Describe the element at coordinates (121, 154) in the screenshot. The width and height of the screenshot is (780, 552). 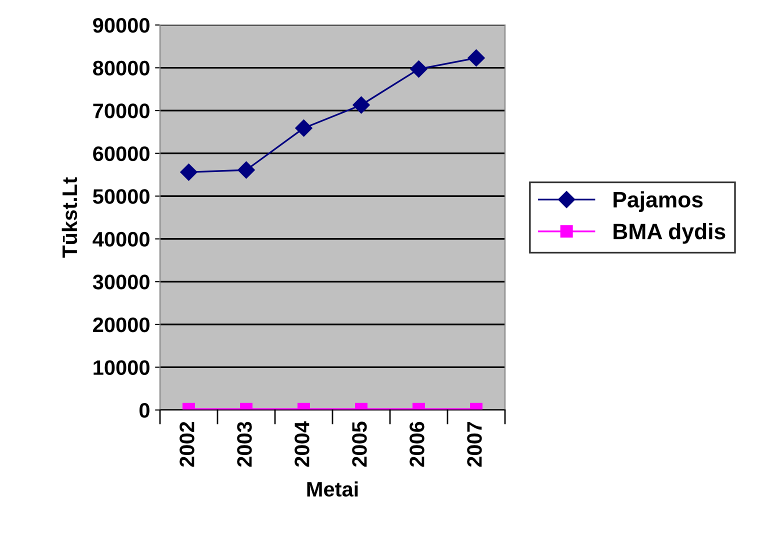
I see `y-tick-label: 60000` at that location.